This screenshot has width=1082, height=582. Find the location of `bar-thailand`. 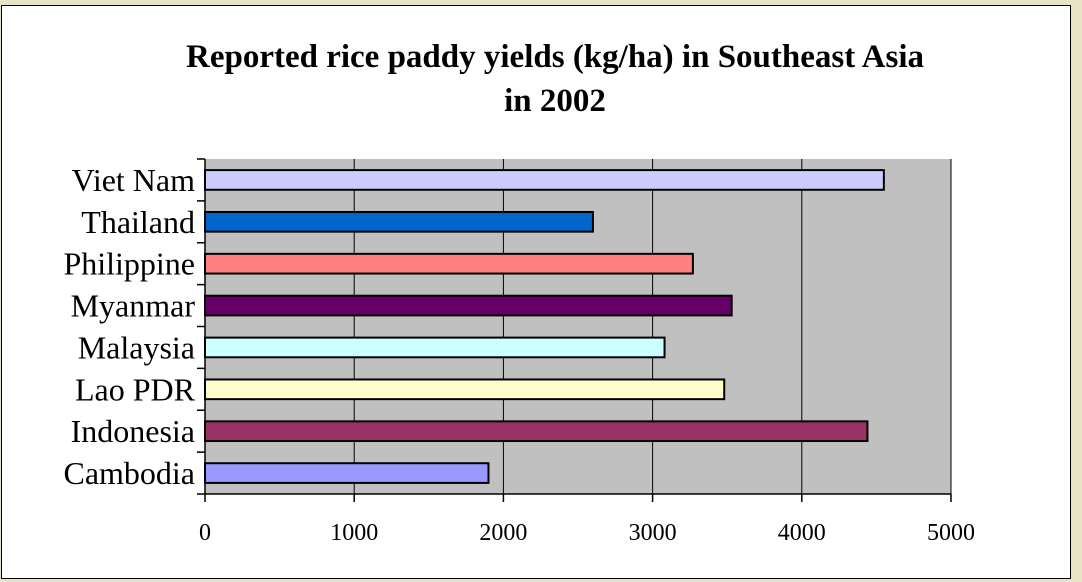

bar-thailand is located at coordinates (399, 221).